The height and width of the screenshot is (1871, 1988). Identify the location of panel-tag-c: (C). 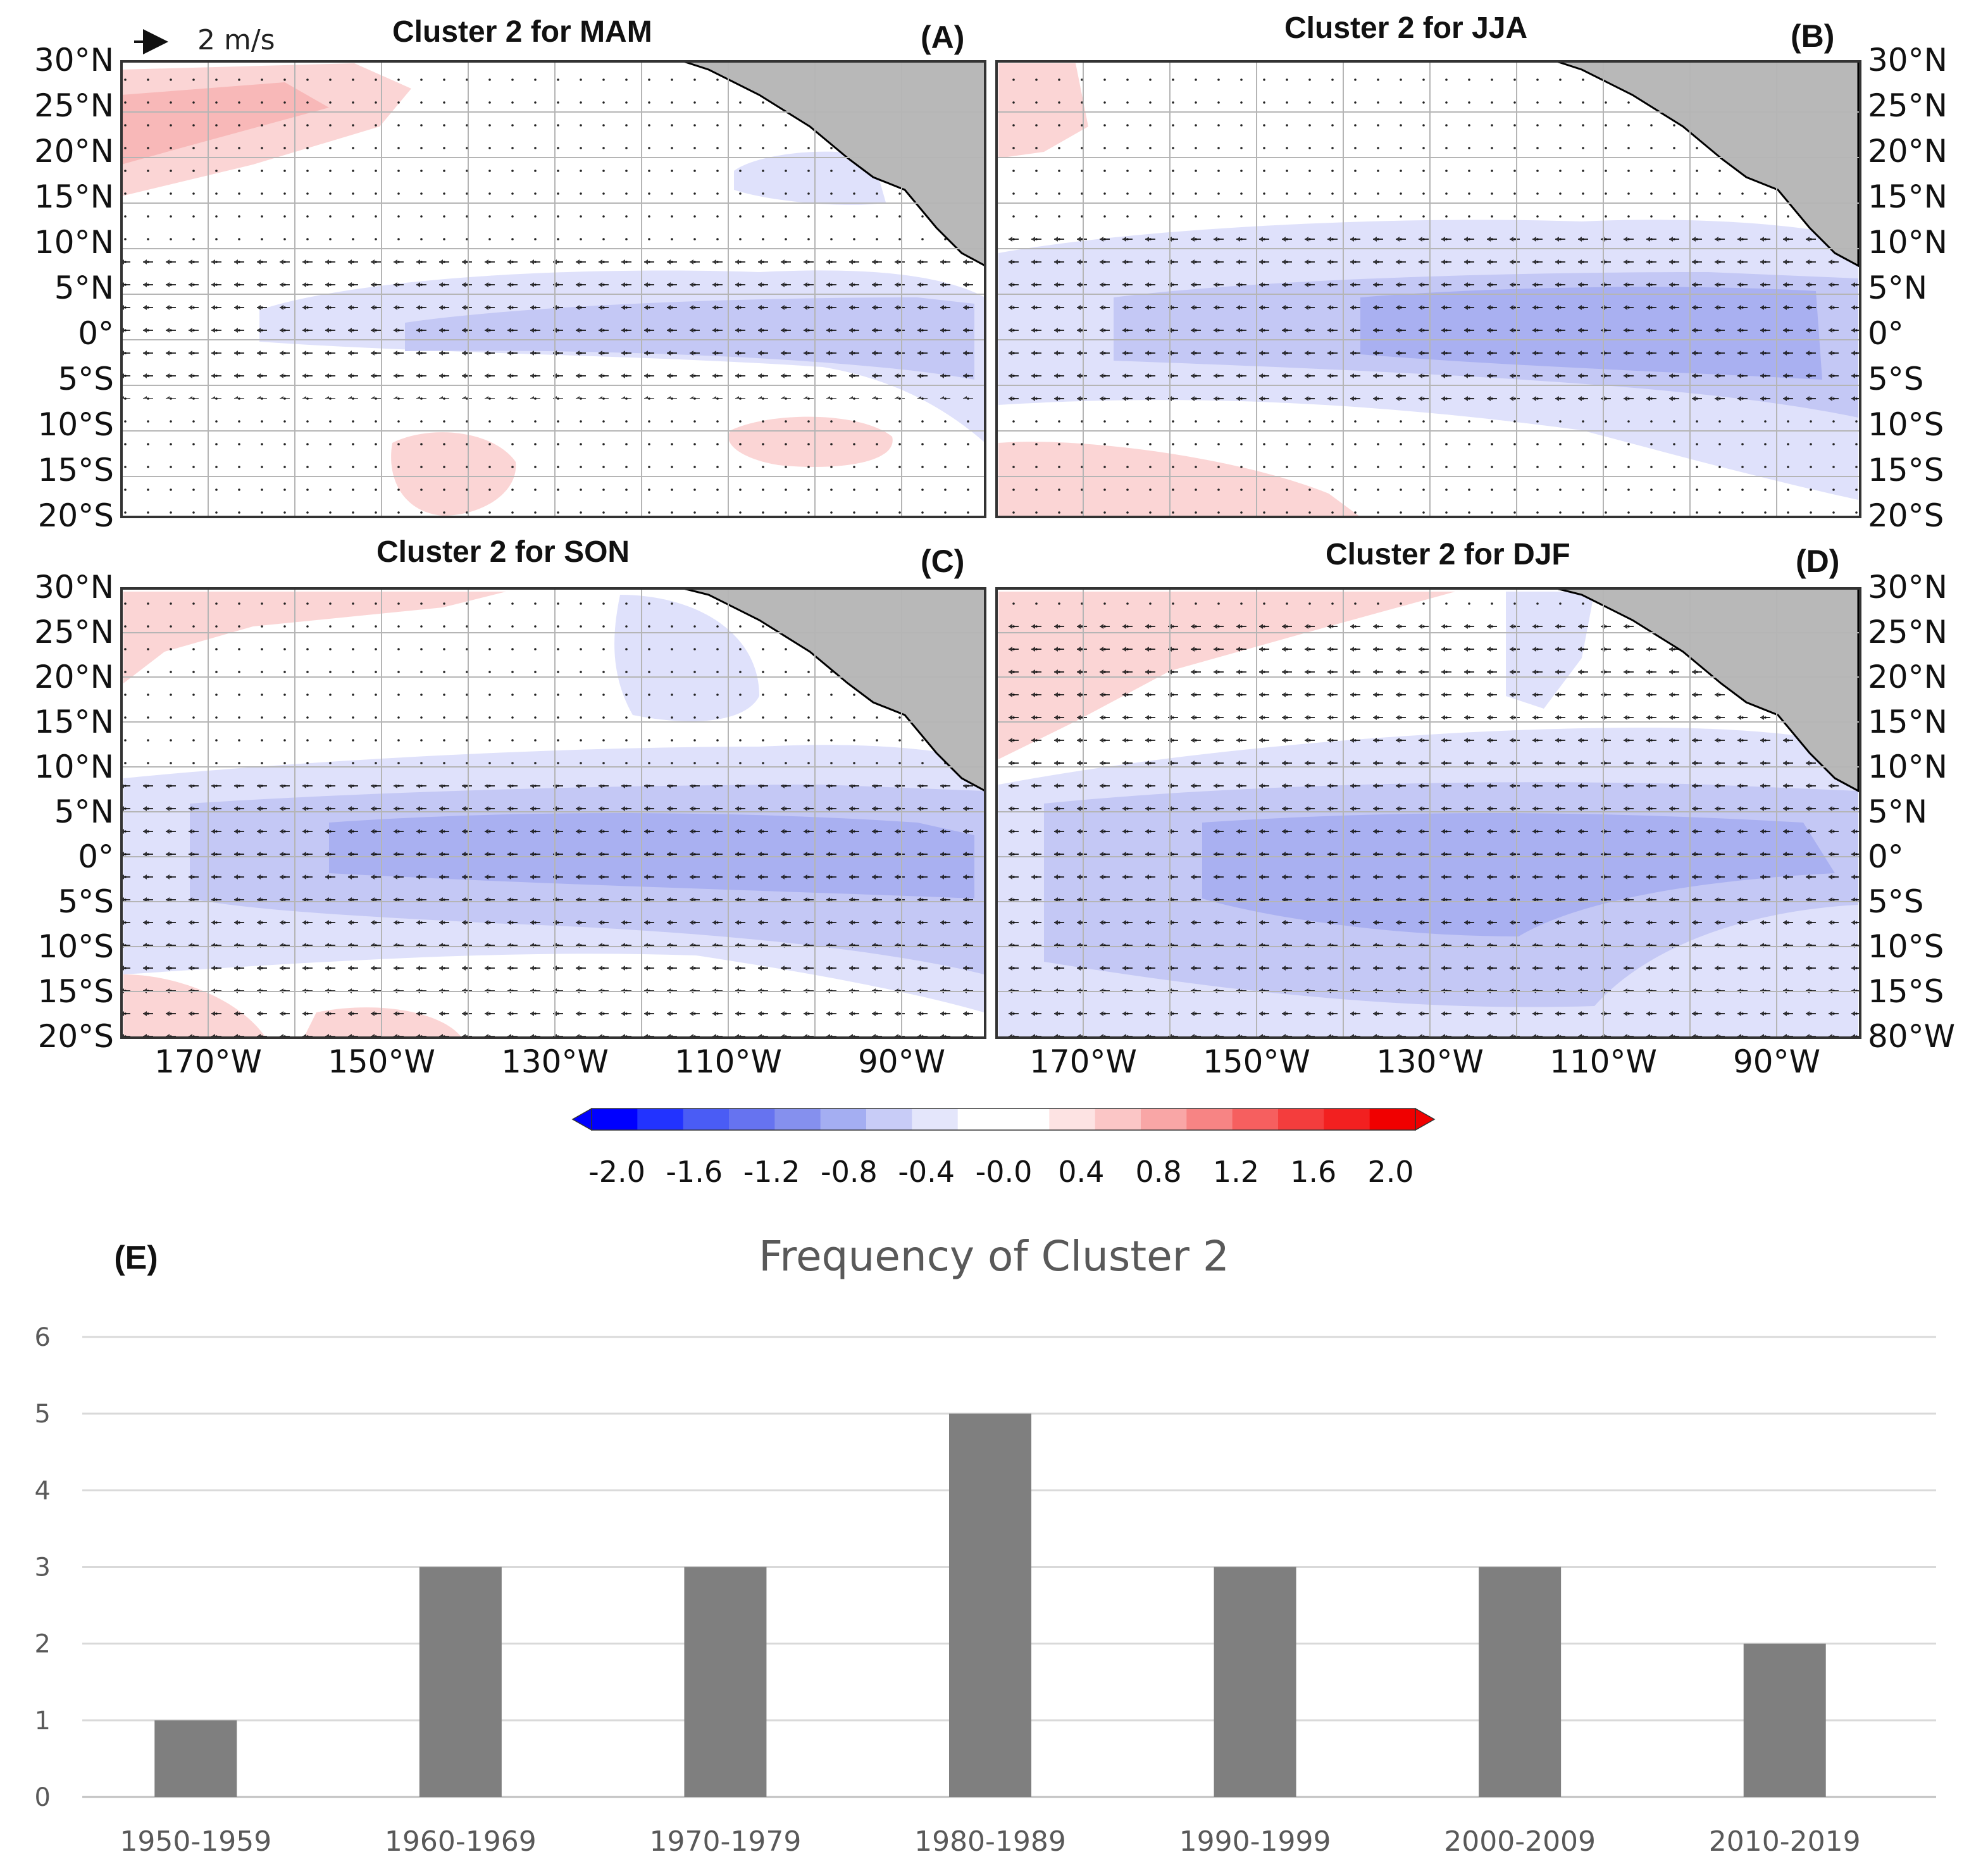
(942, 561).